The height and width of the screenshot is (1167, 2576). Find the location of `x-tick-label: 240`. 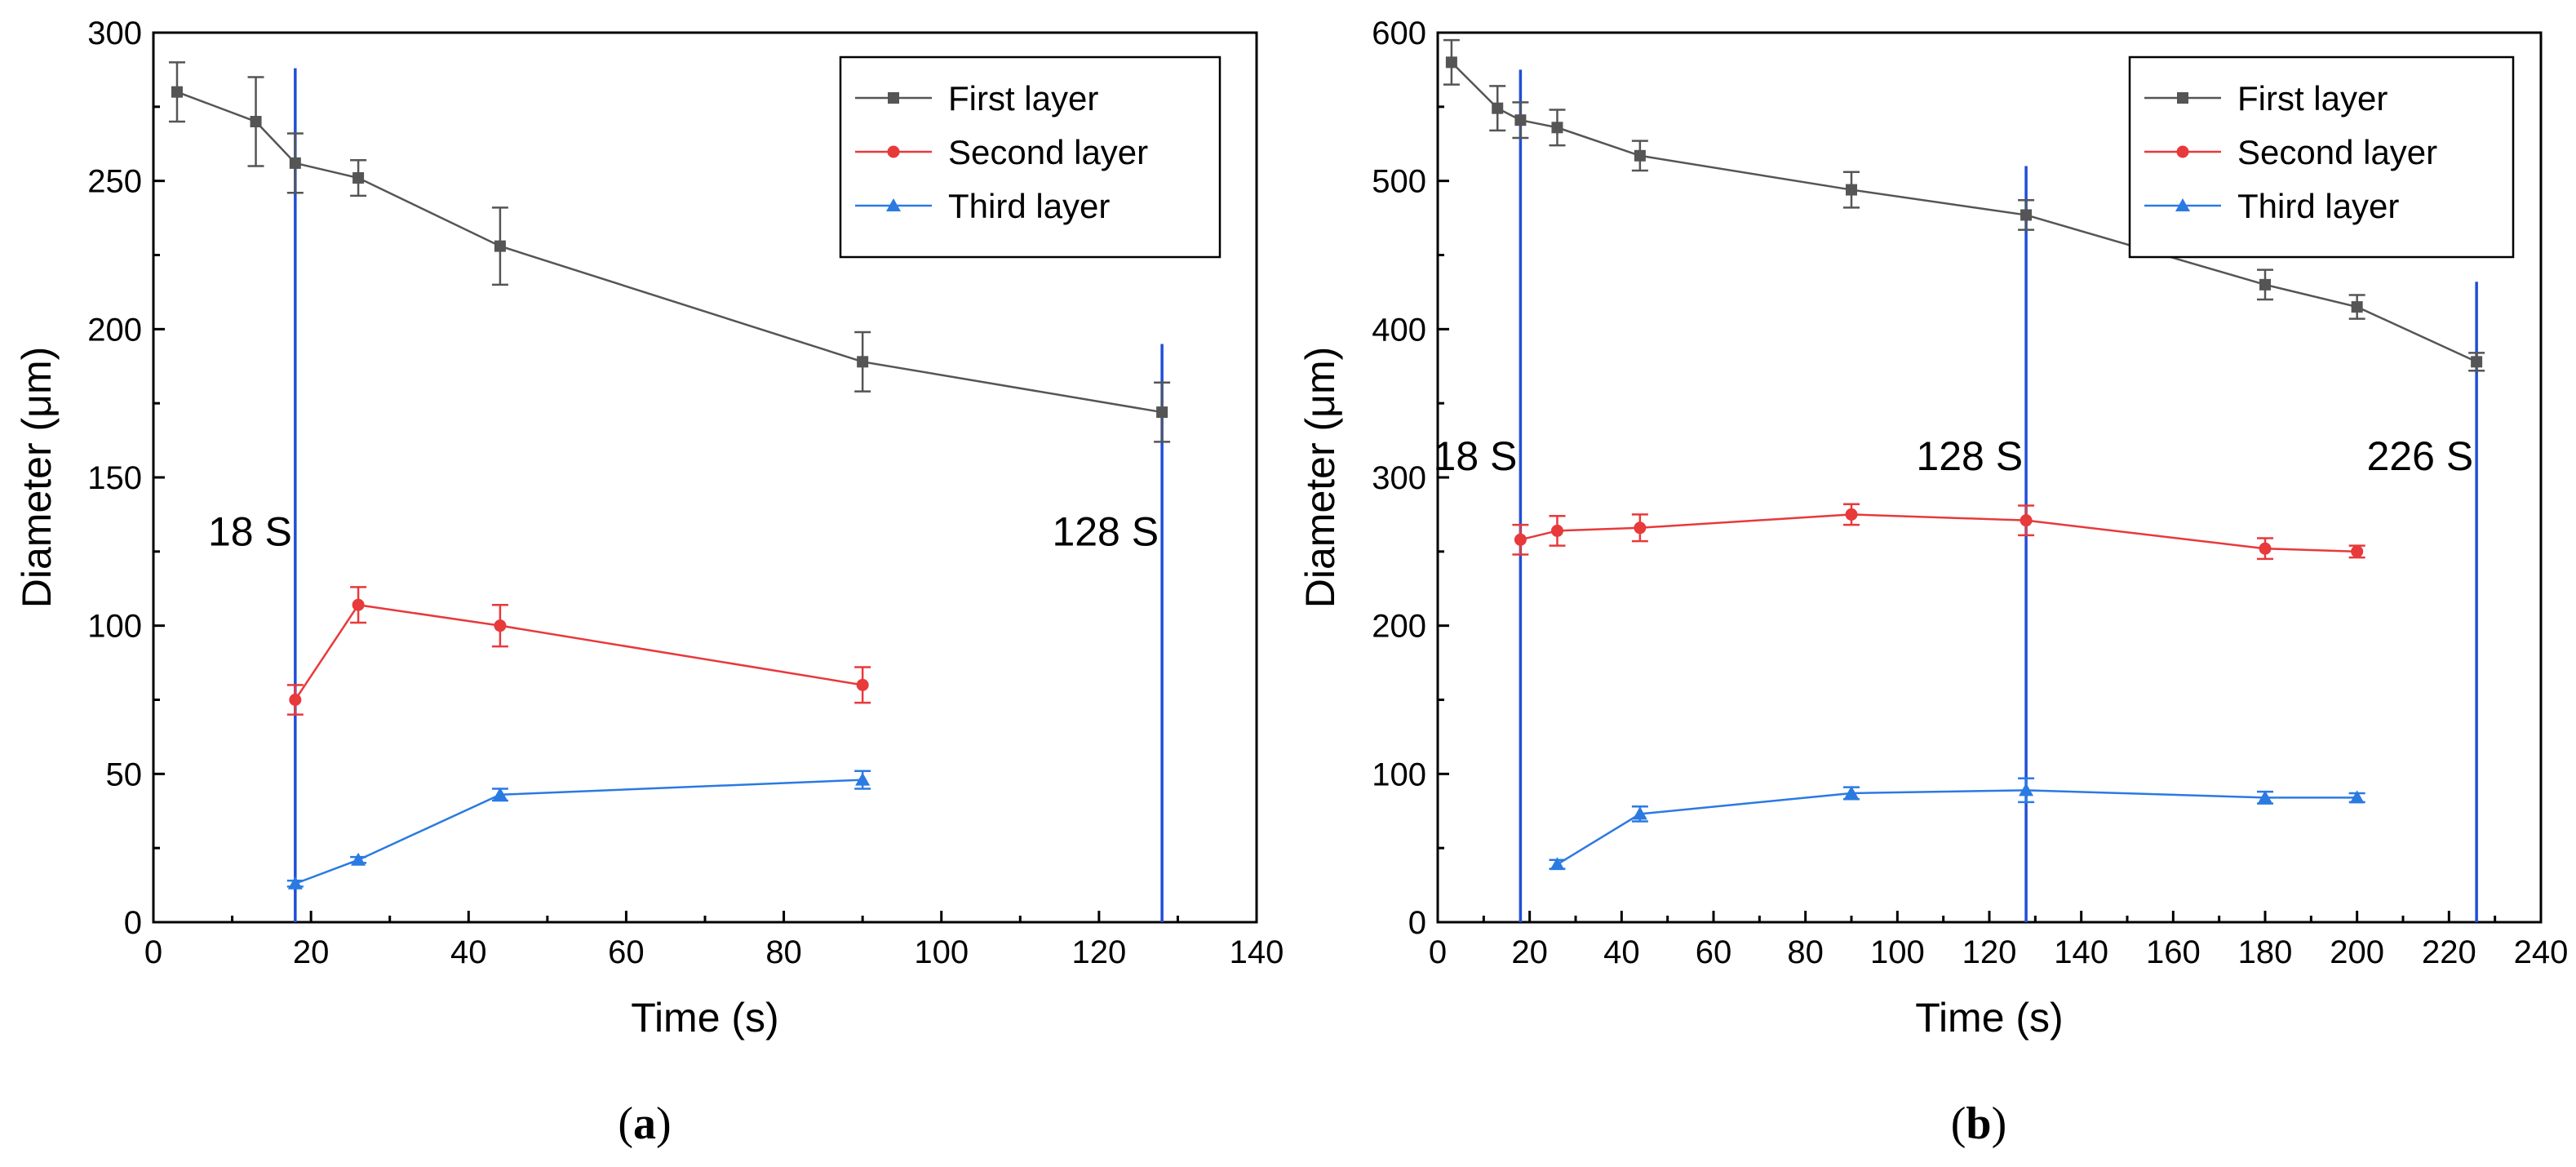

x-tick-label: 240 is located at coordinates (2541, 952).